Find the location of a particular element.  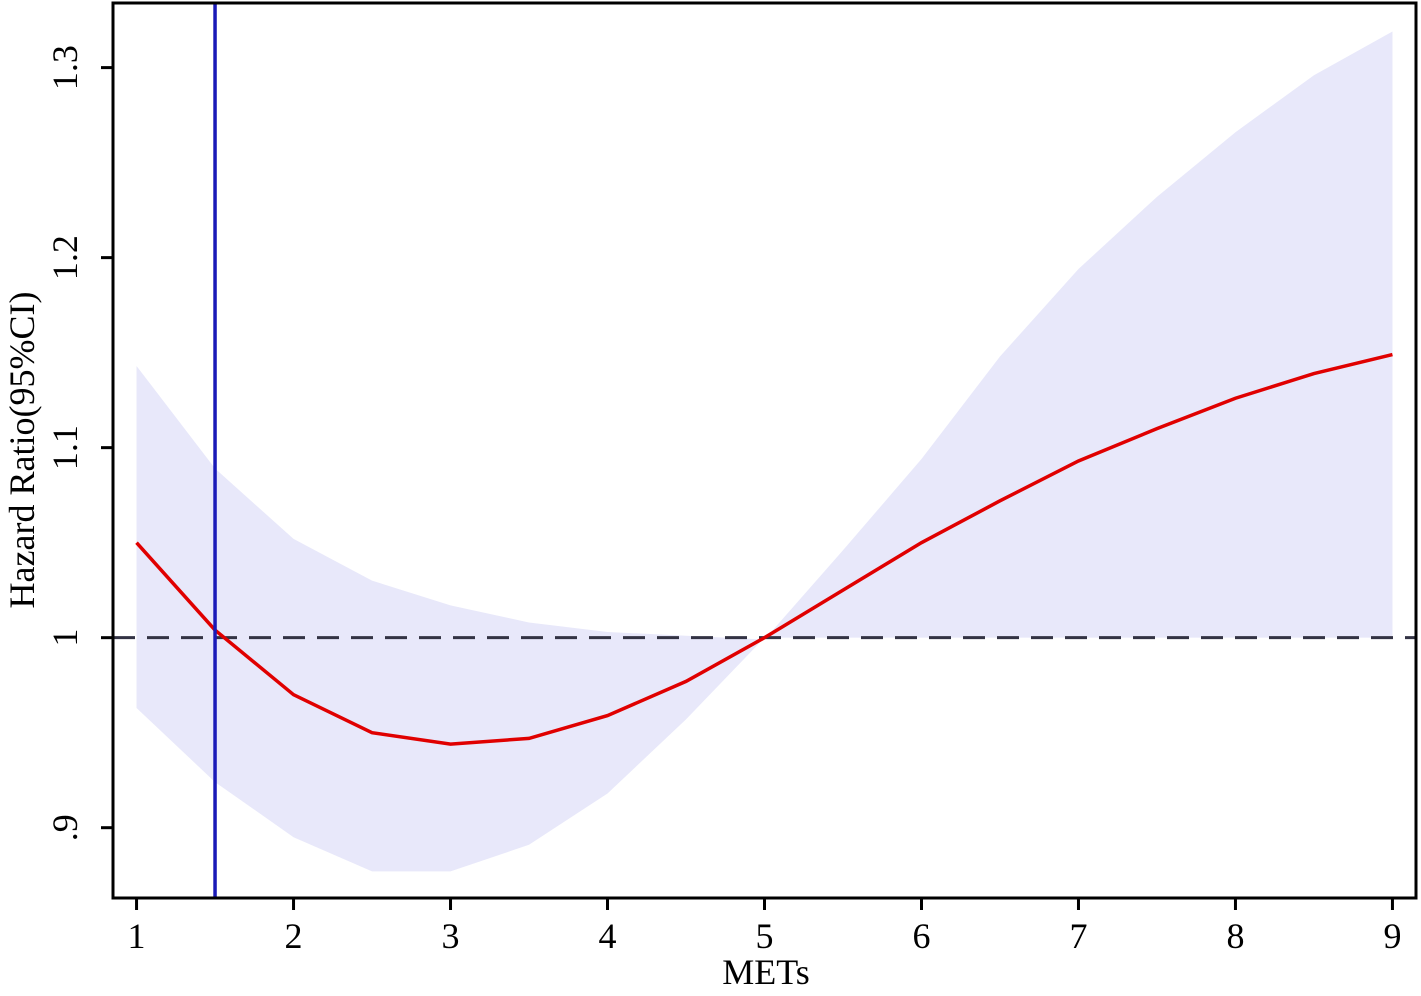

x-tick-label: 8 is located at coordinates (1235, 936).